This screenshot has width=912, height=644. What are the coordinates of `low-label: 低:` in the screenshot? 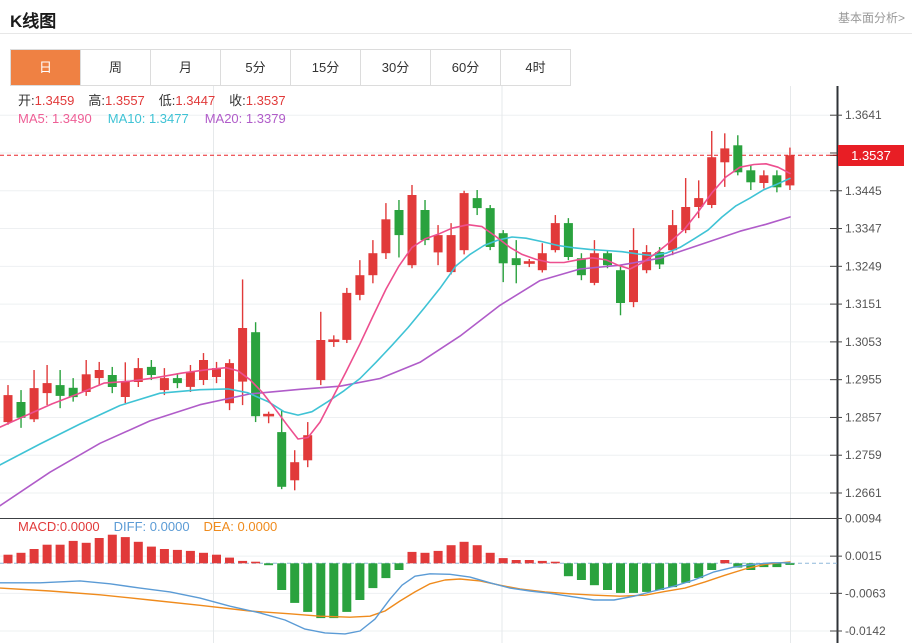 It's located at (167, 100).